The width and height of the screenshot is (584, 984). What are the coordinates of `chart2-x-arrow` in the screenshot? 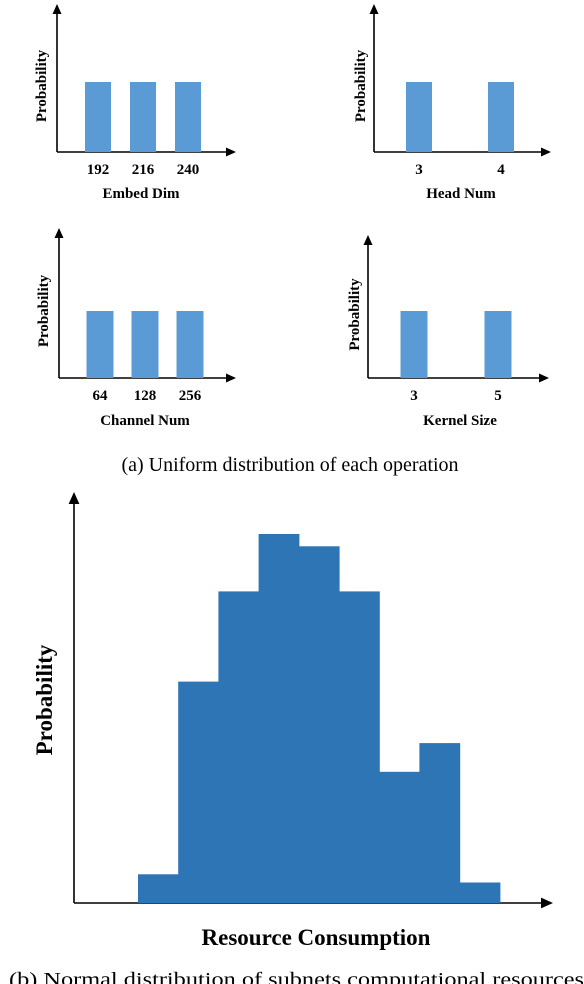 It's located at (231, 378).